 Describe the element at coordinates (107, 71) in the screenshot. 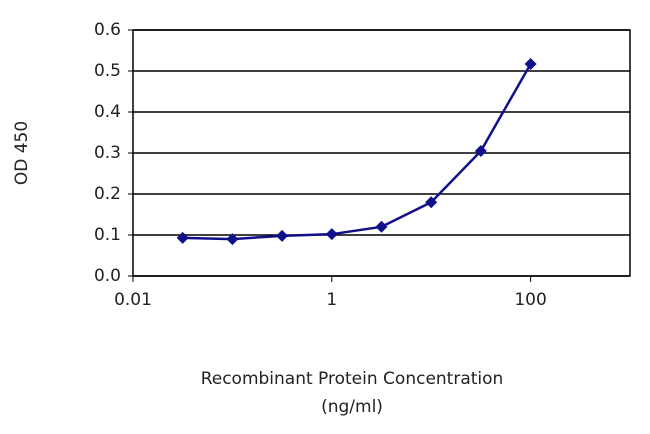

I see `y-tick-label: 0.5` at that location.